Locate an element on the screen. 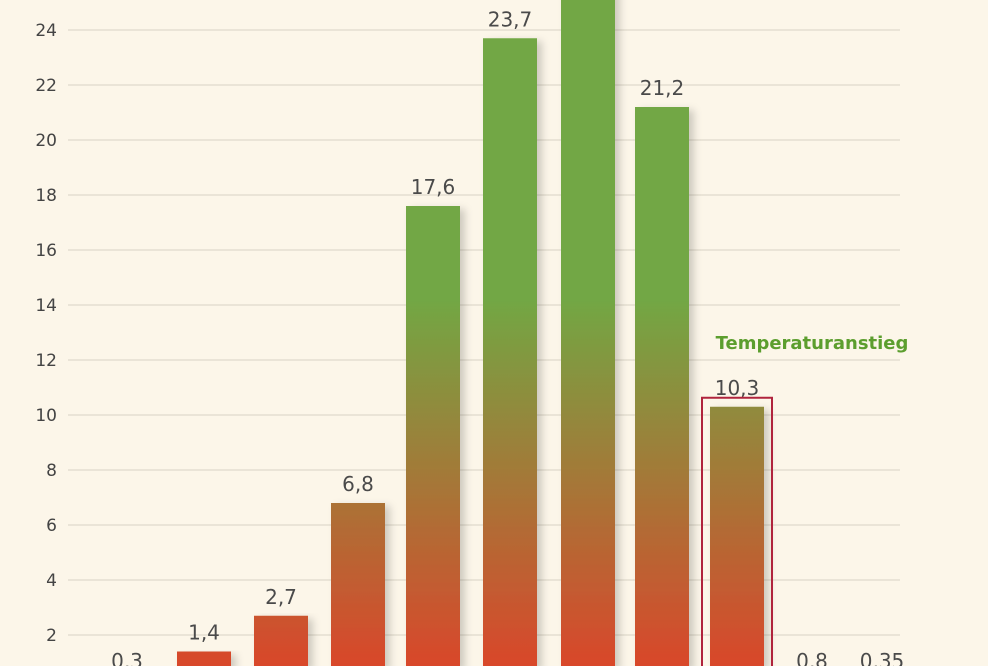 This screenshot has height=666, width=988. highlight-frame is located at coordinates (737, 531).